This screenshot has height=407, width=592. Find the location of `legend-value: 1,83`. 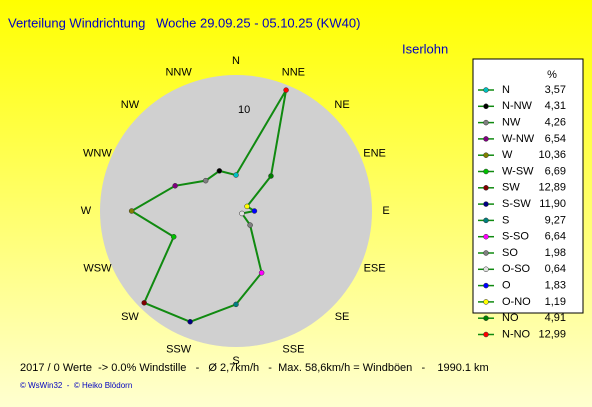

legend-value: 1,83 is located at coordinates (555, 286).